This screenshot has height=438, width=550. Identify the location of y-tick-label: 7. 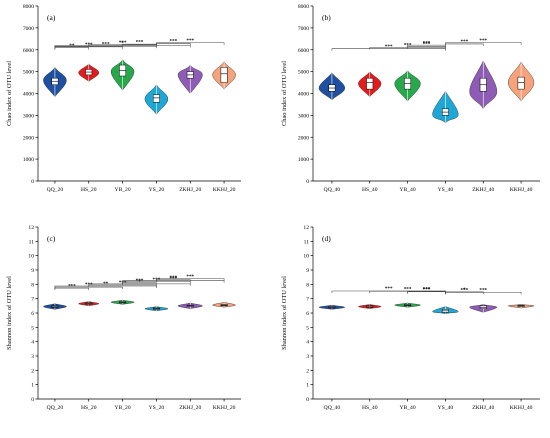
(32, 300).